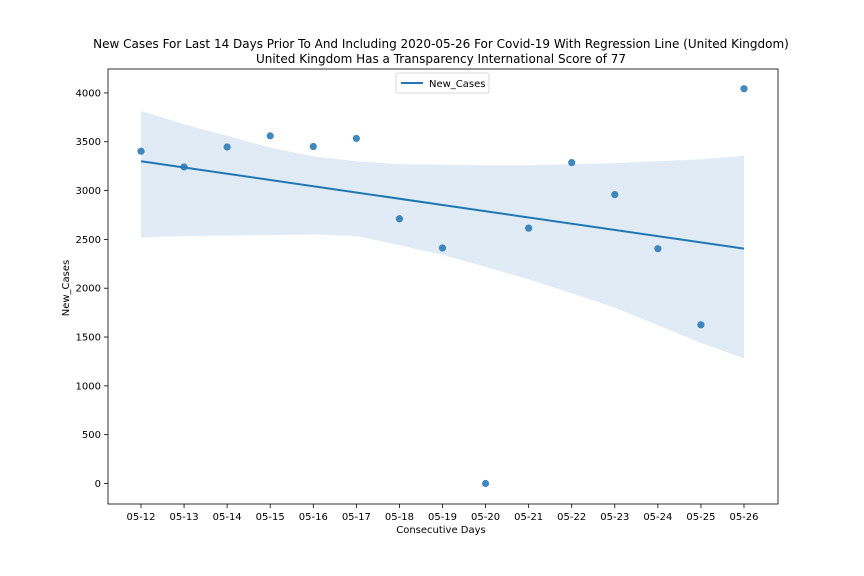 Image resolution: width=864 pixels, height=576 pixels. Describe the element at coordinates (140, 517) in the screenshot. I see `x-tick-label: 05-12` at that location.